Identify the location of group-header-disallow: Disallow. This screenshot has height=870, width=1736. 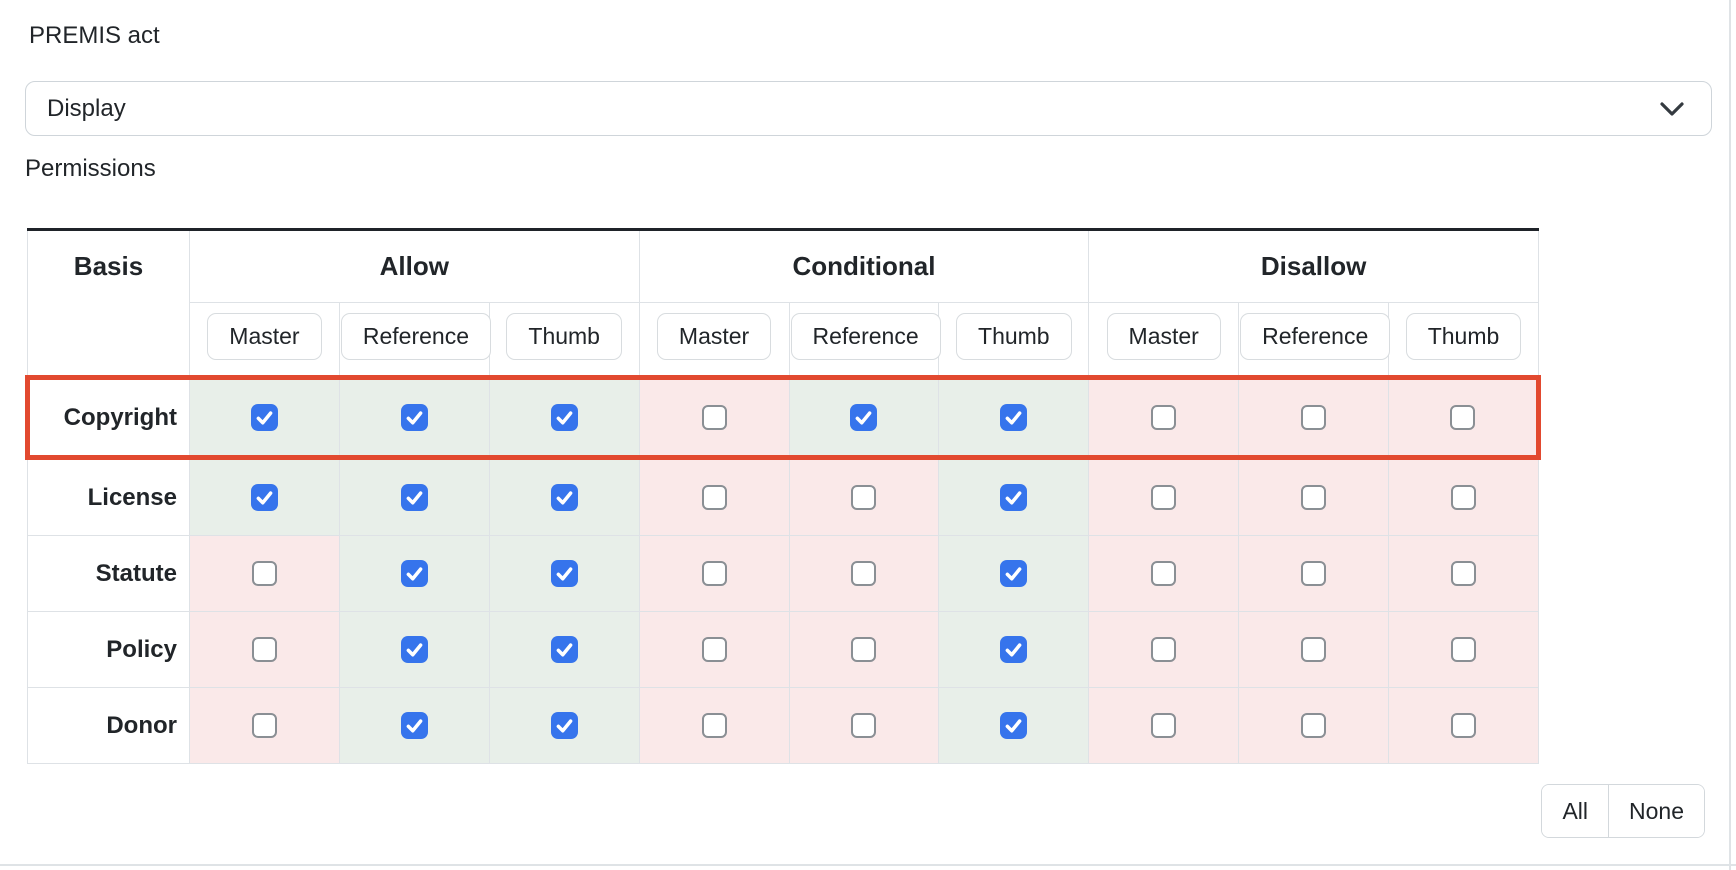
(1313, 266).